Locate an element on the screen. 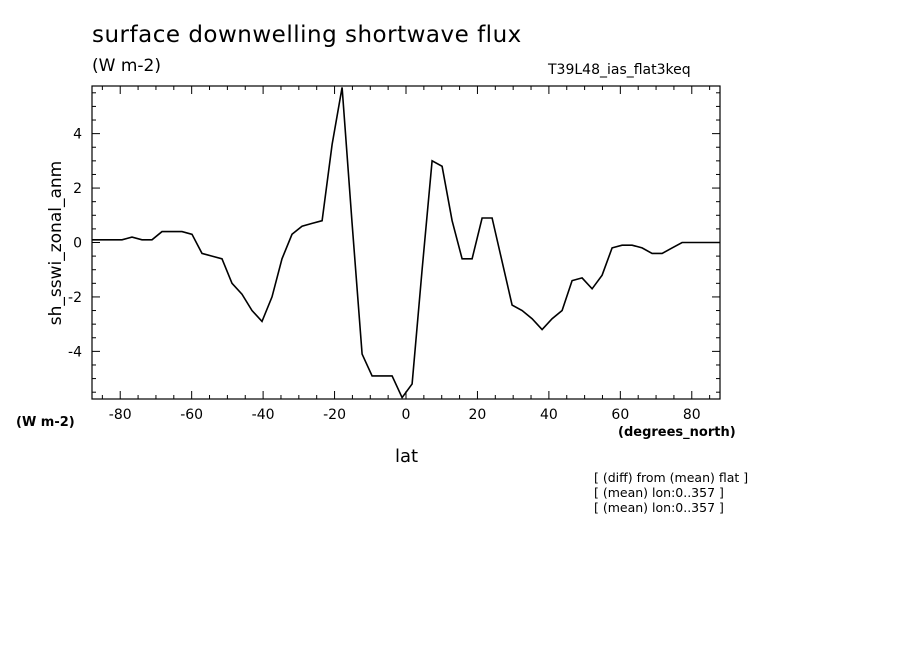 This screenshot has width=904, height=654. y-tick-label: 0 is located at coordinates (77, 244).